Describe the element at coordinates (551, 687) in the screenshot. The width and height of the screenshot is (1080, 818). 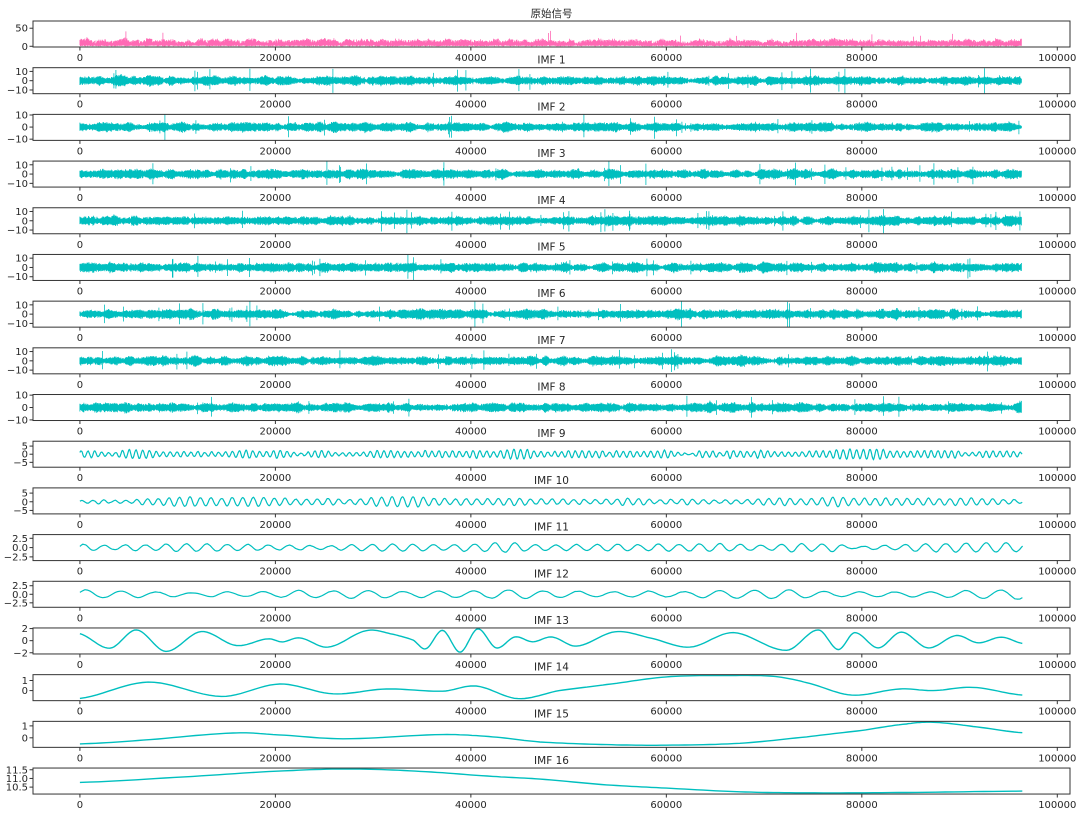
I see `imf-14-line` at that location.